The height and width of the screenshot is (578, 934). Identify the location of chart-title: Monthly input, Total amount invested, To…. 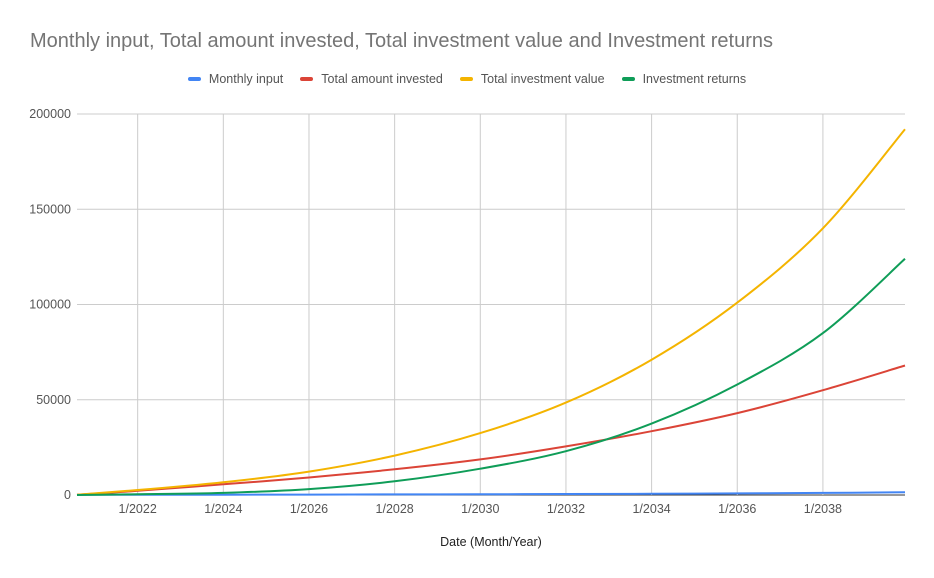
(402, 41).